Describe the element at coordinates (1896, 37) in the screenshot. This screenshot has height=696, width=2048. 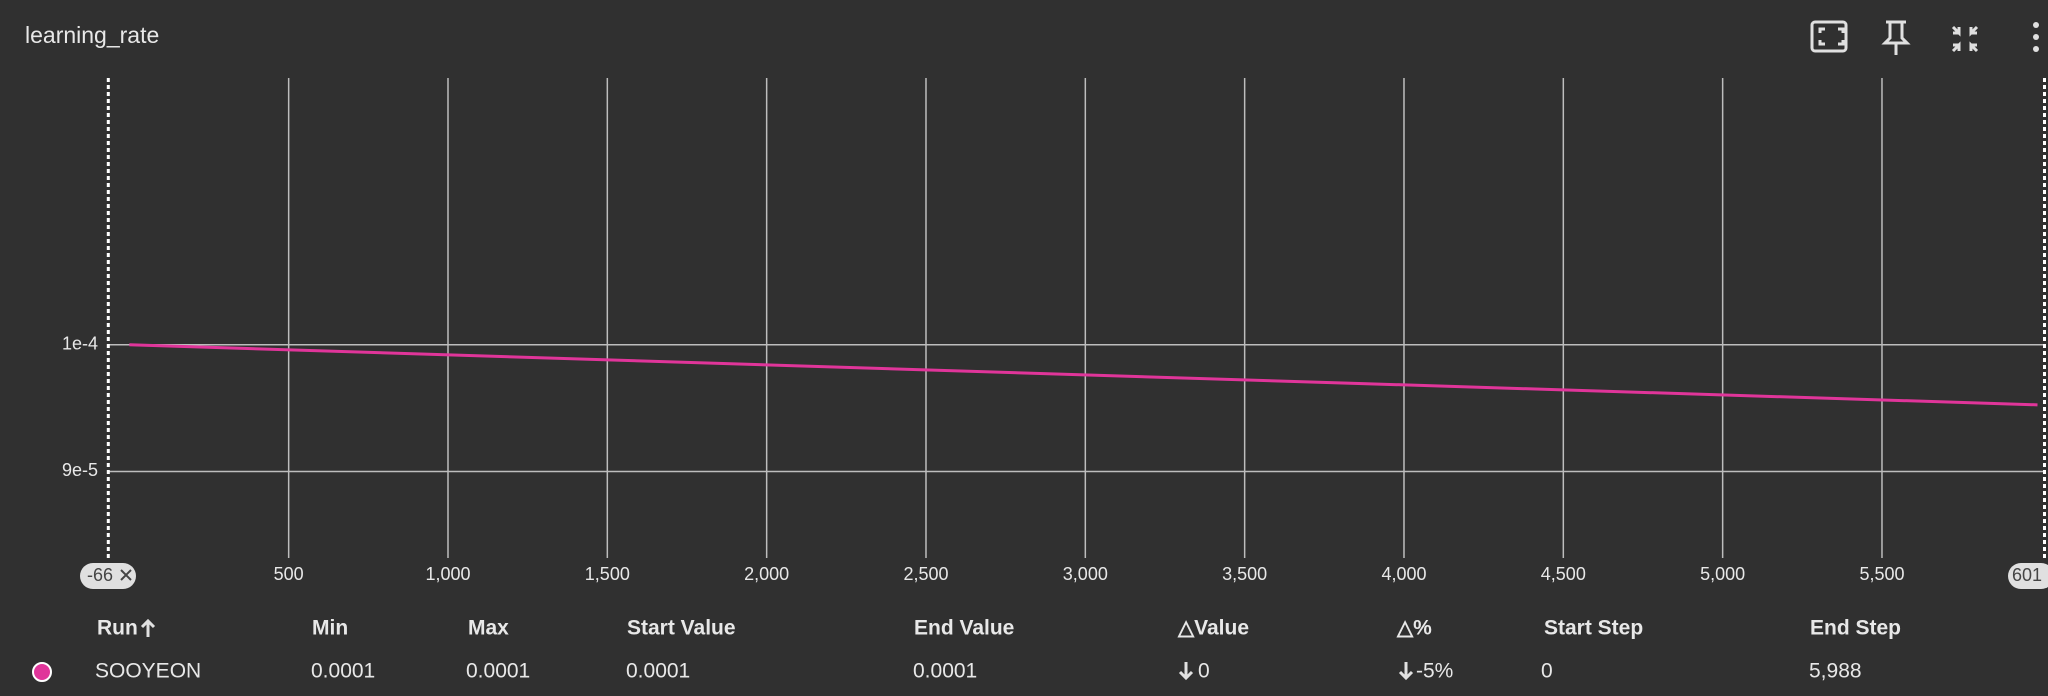
I see `pin-button` at that location.